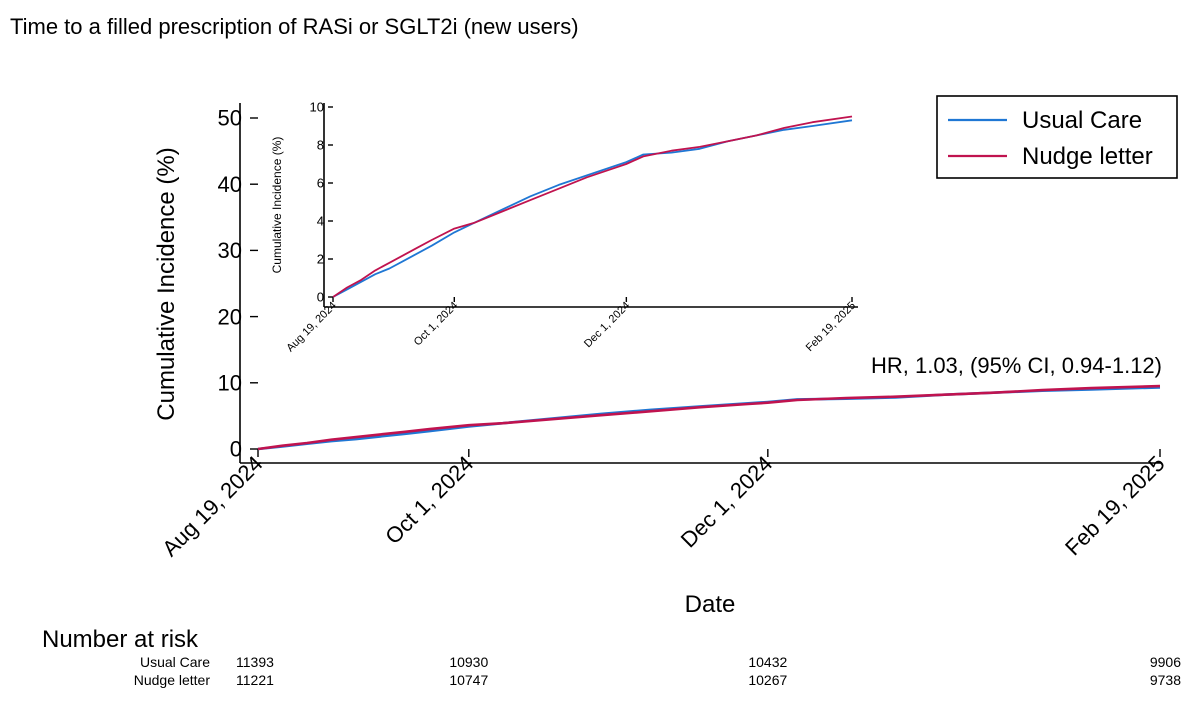  What do you see at coordinates (1087, 156) in the screenshot?
I see `legend-label-nudge-letter: Nudge letter` at bounding box center [1087, 156].